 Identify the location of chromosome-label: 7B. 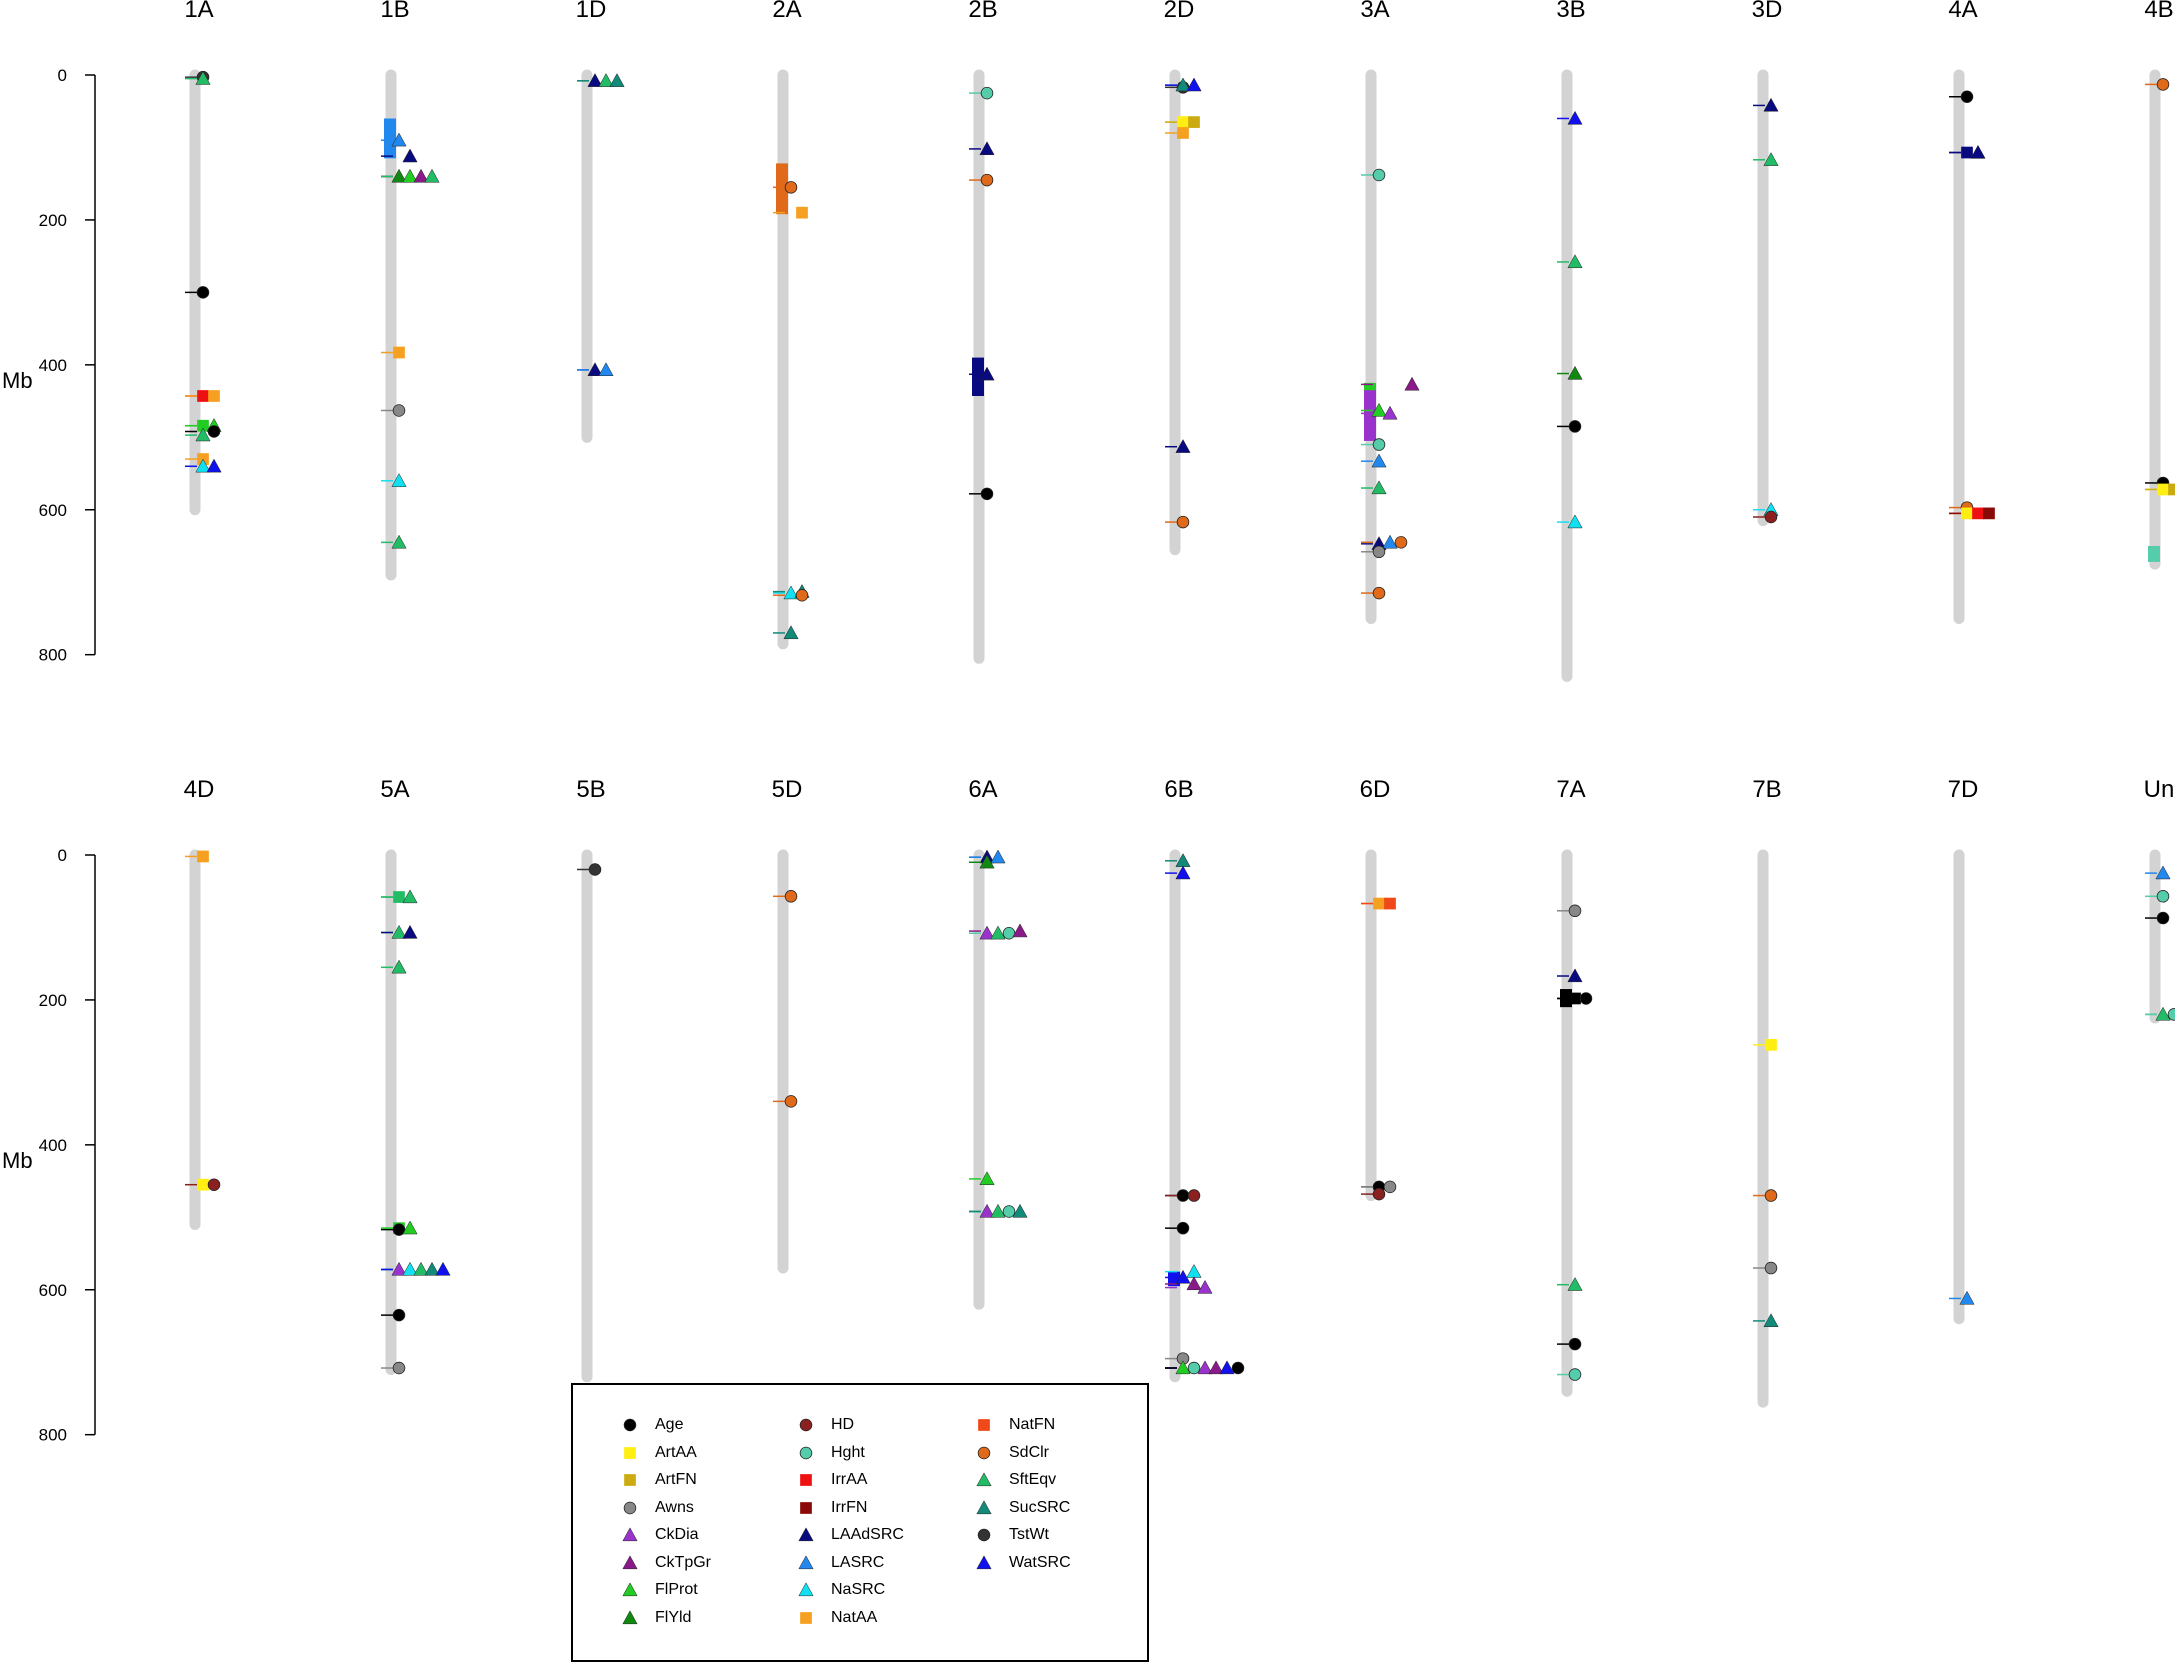
(1766, 789).